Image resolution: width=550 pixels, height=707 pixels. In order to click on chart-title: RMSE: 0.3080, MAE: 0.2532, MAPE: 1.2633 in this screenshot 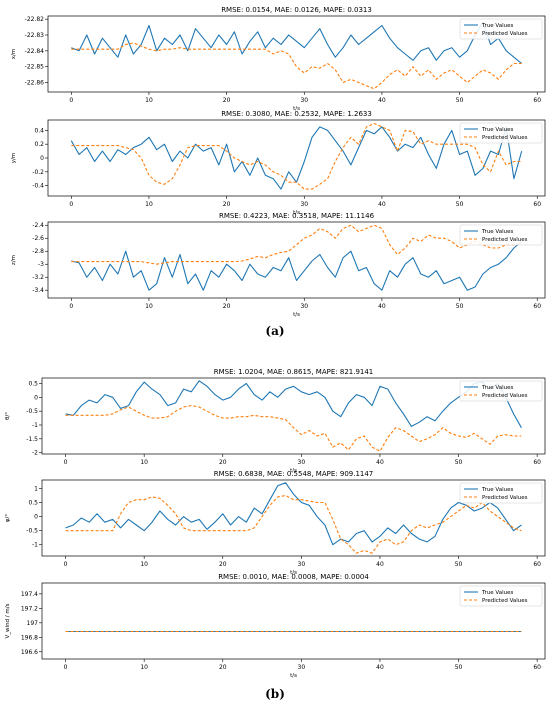, I will do `click(296, 114)`.